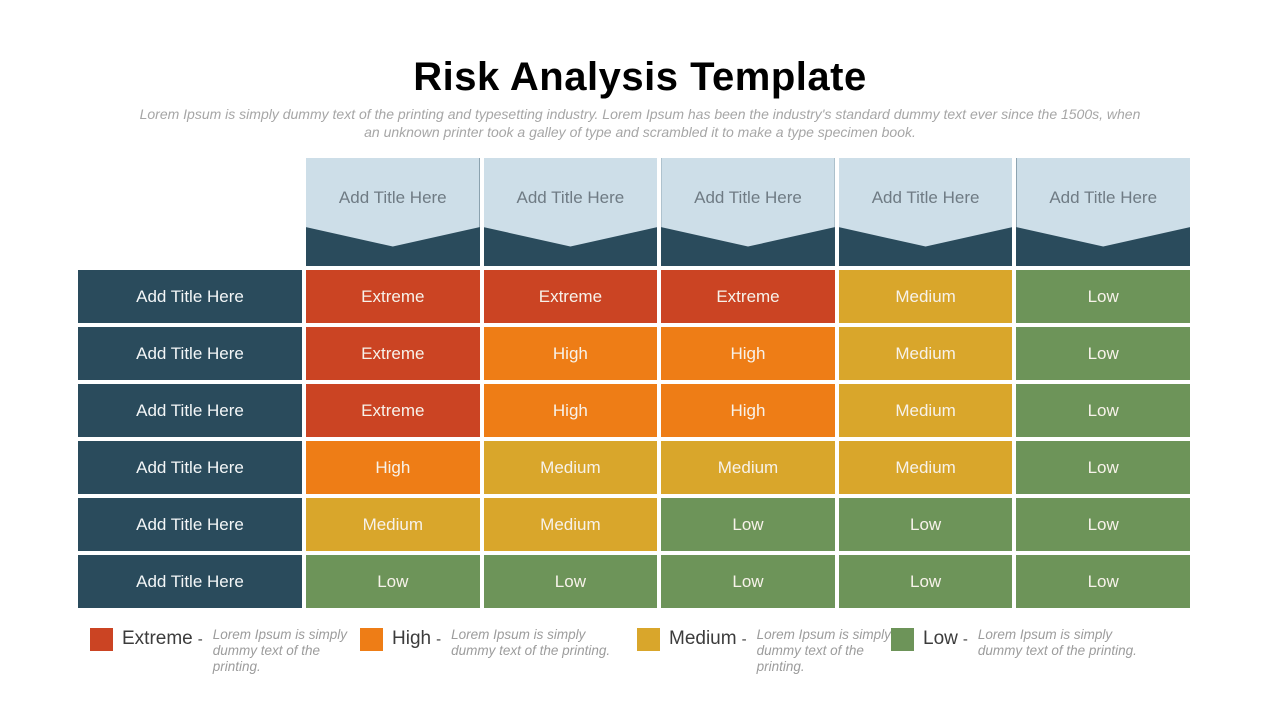  Describe the element at coordinates (157, 638) in the screenshot. I see `legend-name: Extreme` at that location.